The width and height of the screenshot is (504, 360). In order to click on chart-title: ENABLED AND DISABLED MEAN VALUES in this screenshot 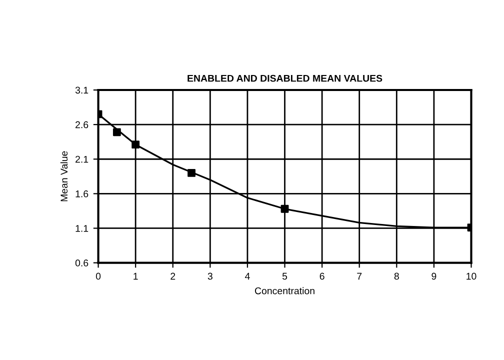, I will do `click(285, 78)`.